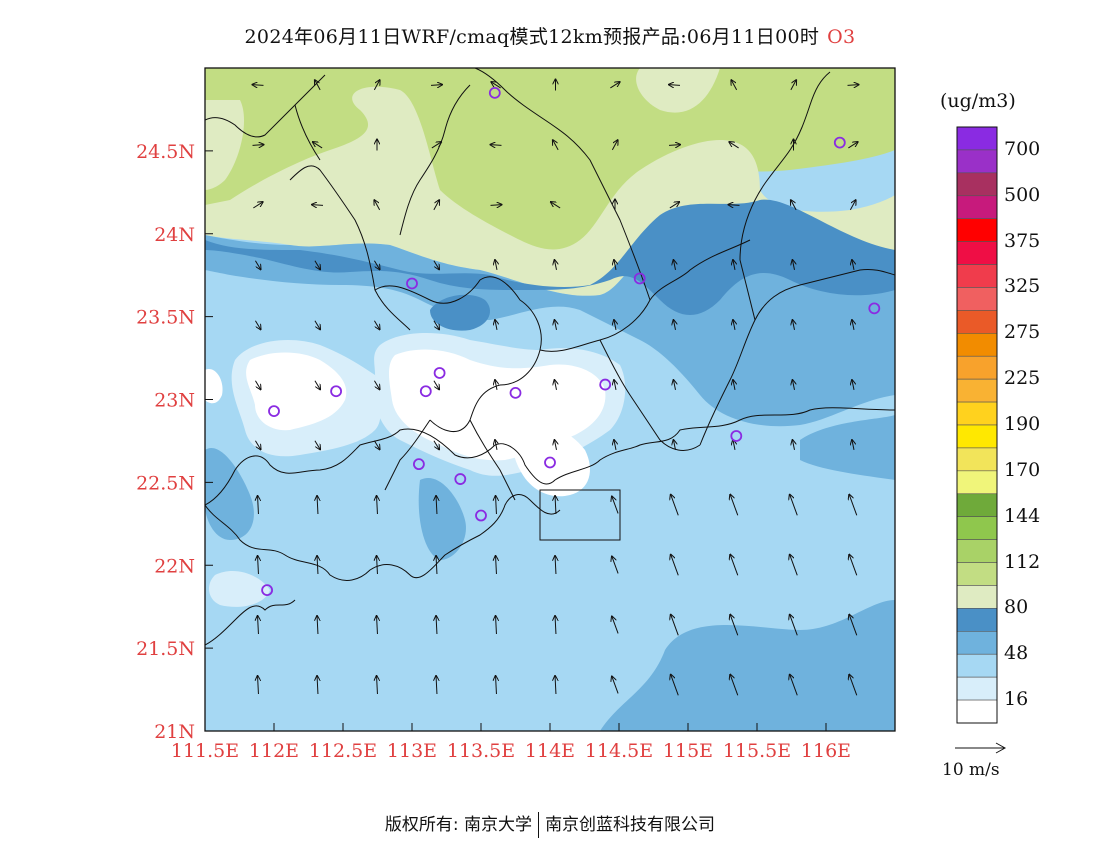  I want to click on copyright-left: 版权所有: 南京大学, so click(458, 825).